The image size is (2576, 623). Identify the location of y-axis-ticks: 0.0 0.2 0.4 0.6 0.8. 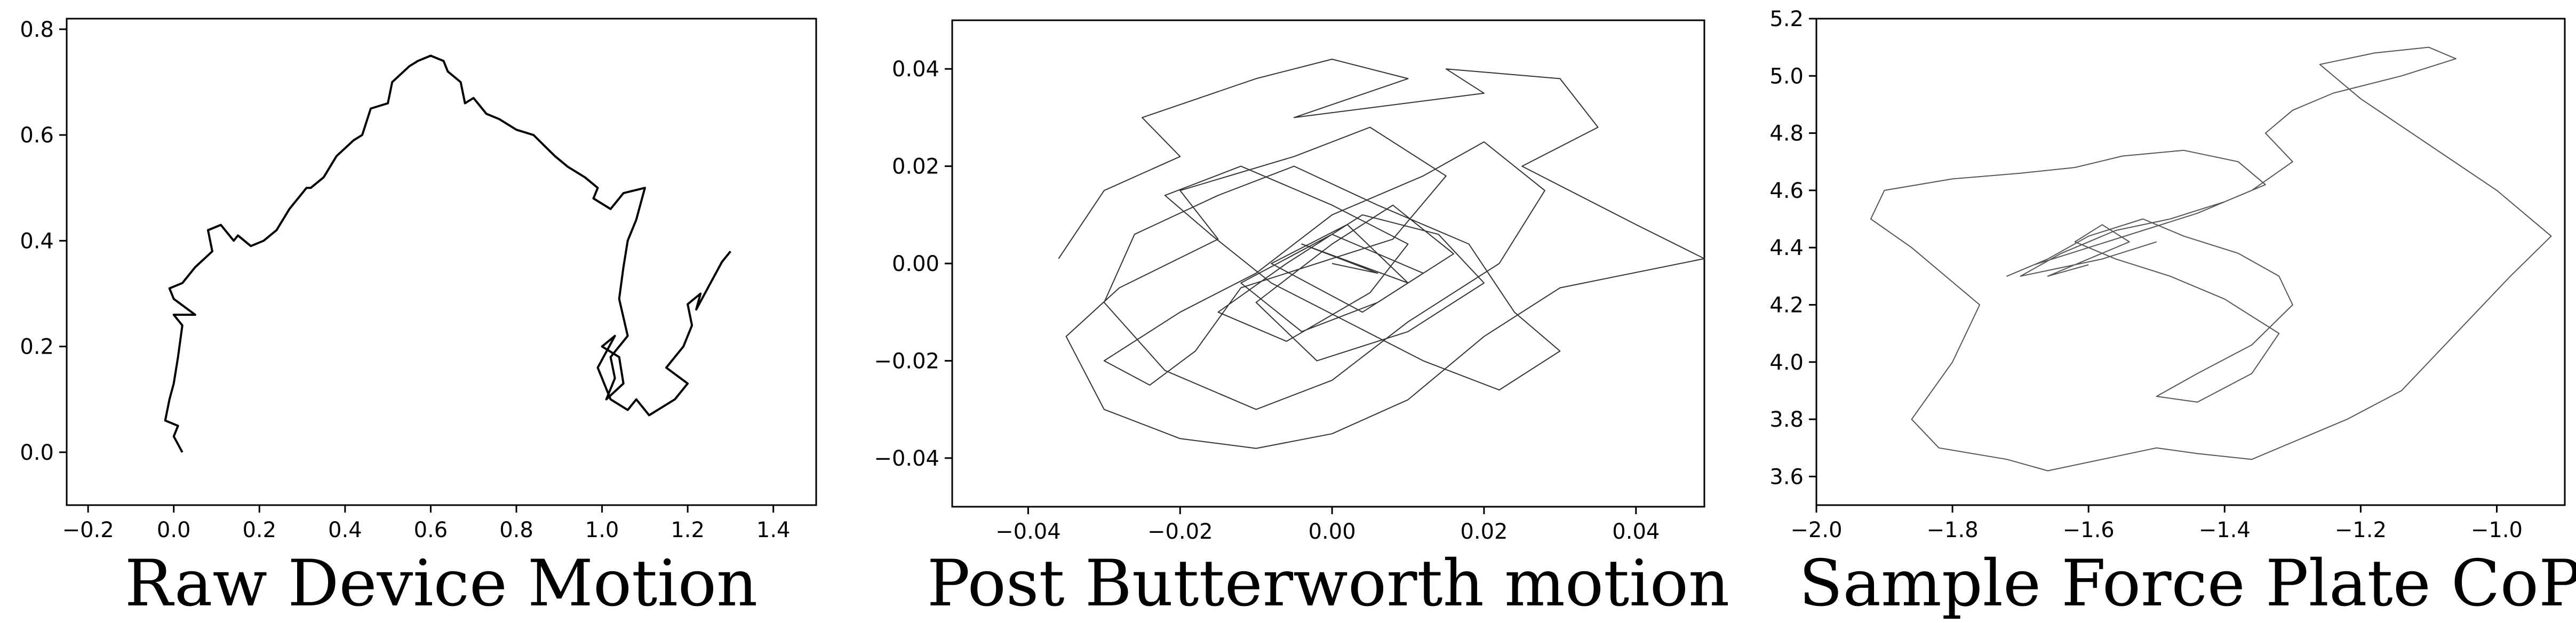
(43, 242).